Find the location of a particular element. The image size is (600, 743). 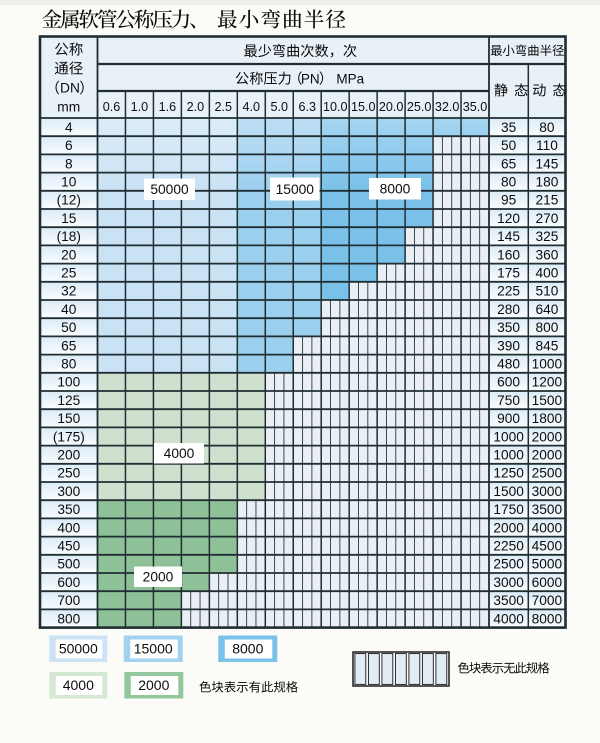

svg-text: 95 is located at coordinates (509, 200).